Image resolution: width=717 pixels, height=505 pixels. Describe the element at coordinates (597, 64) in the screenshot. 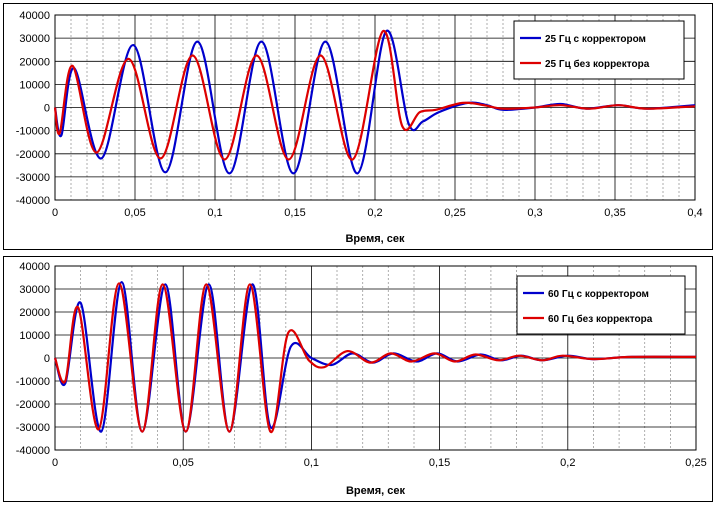

I see `legend-entry-label: 25 Гц без корректора` at that location.